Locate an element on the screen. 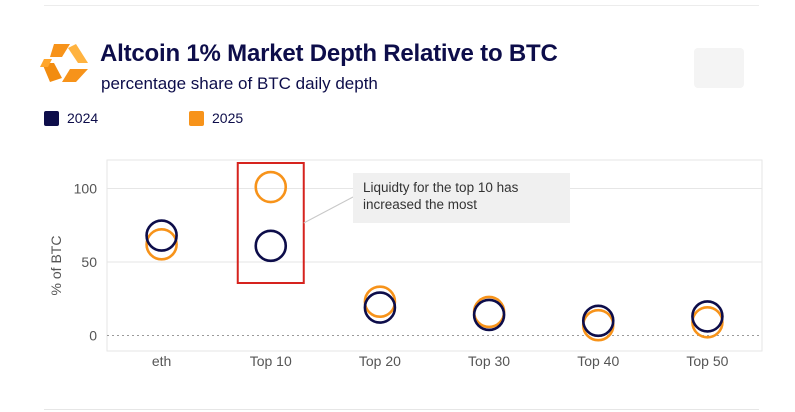 This screenshot has height=412, width=795. point-2025-eth is located at coordinates (161, 244).